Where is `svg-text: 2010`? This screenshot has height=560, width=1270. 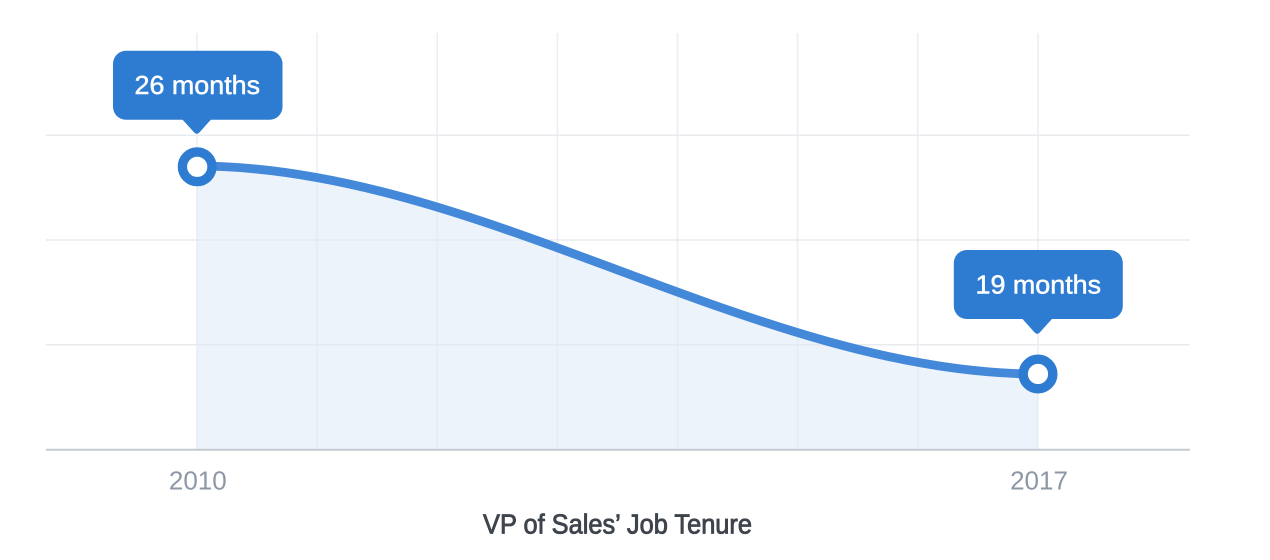
svg-text: 2010 is located at coordinates (198, 481).